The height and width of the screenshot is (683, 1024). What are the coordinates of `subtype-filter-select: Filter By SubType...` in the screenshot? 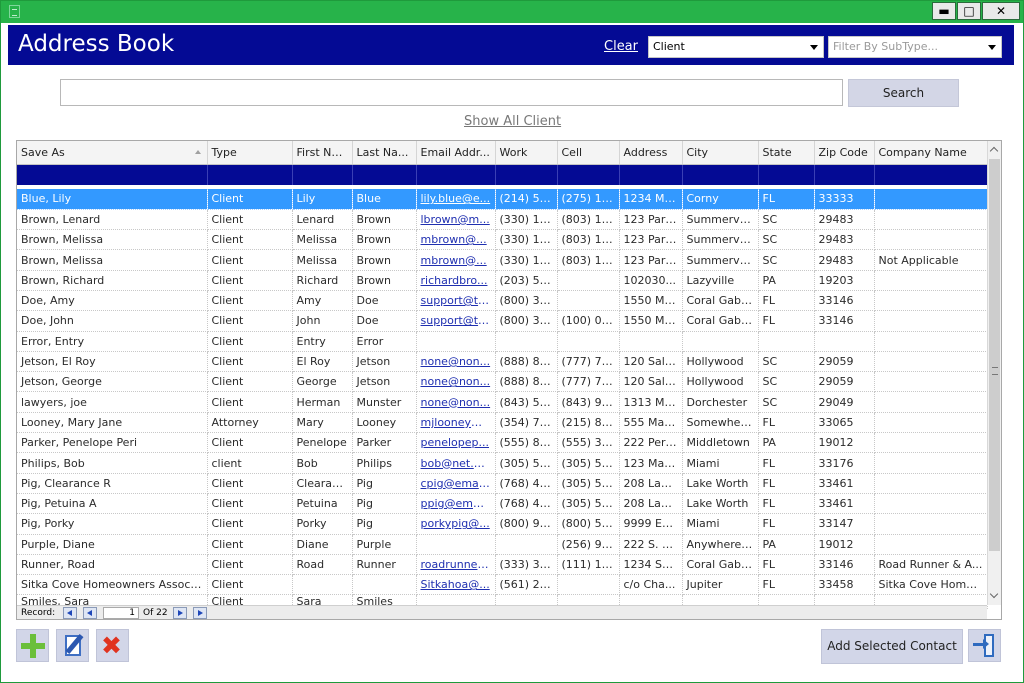 It's located at (915, 47).